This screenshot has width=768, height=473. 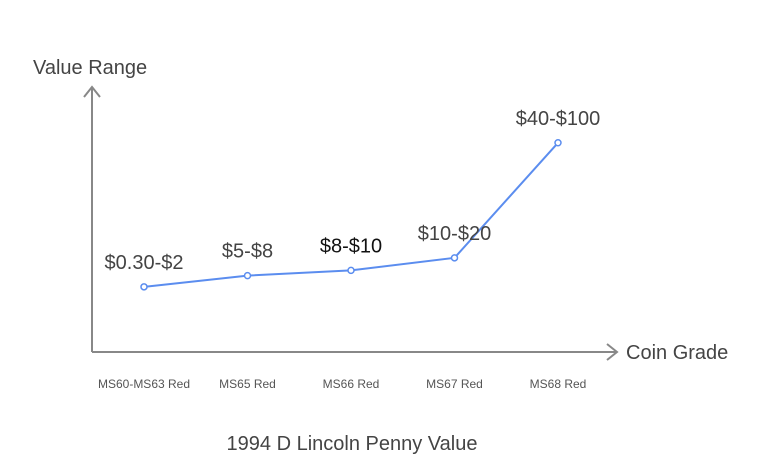 I want to click on x-tick-label: MS67 Red, so click(x=454, y=384).